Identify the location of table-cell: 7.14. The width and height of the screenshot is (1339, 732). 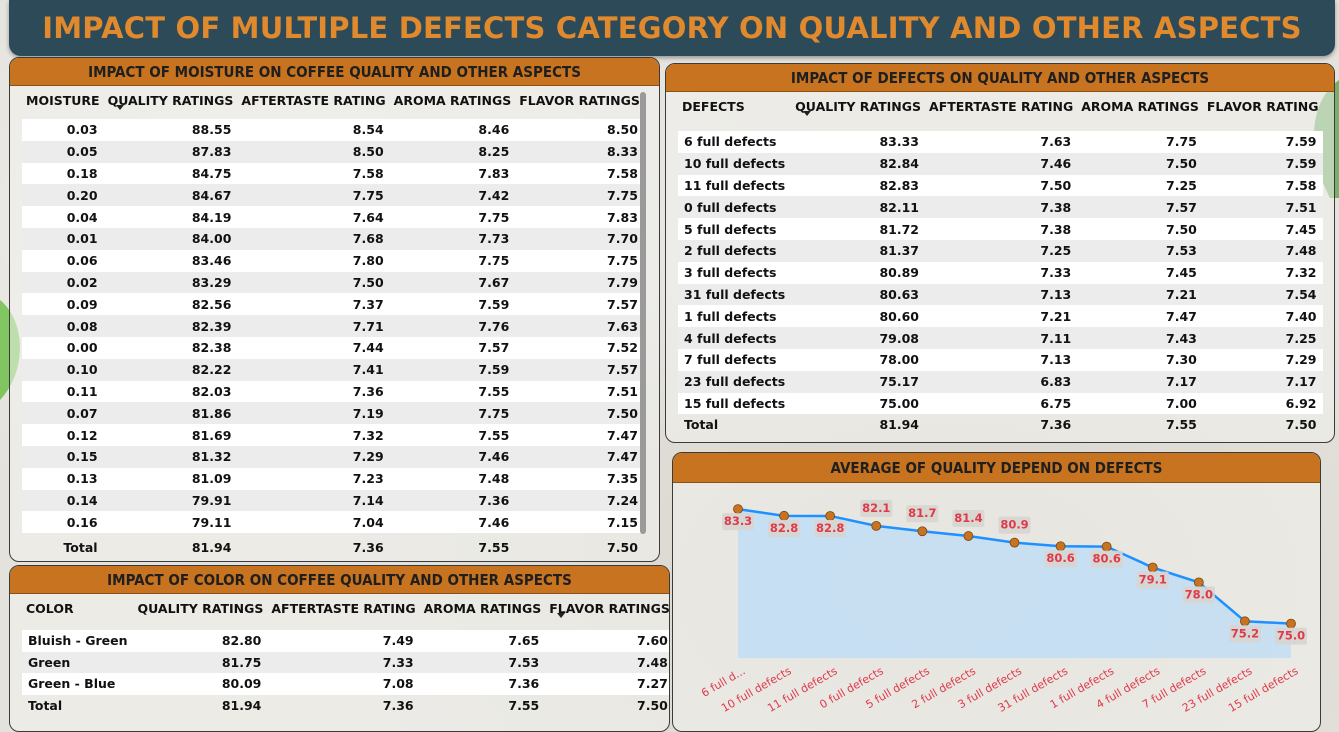
(313, 500).